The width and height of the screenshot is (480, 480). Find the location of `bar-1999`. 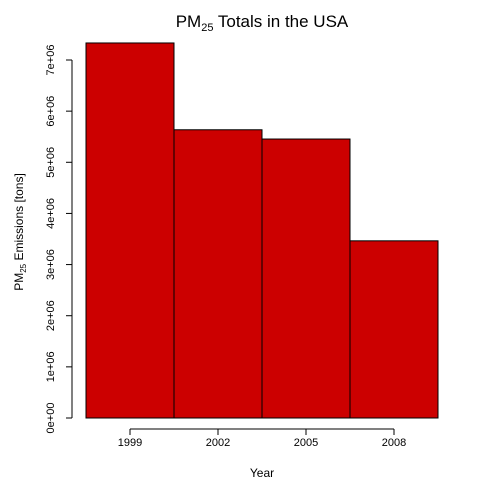

bar-1999 is located at coordinates (130, 230).